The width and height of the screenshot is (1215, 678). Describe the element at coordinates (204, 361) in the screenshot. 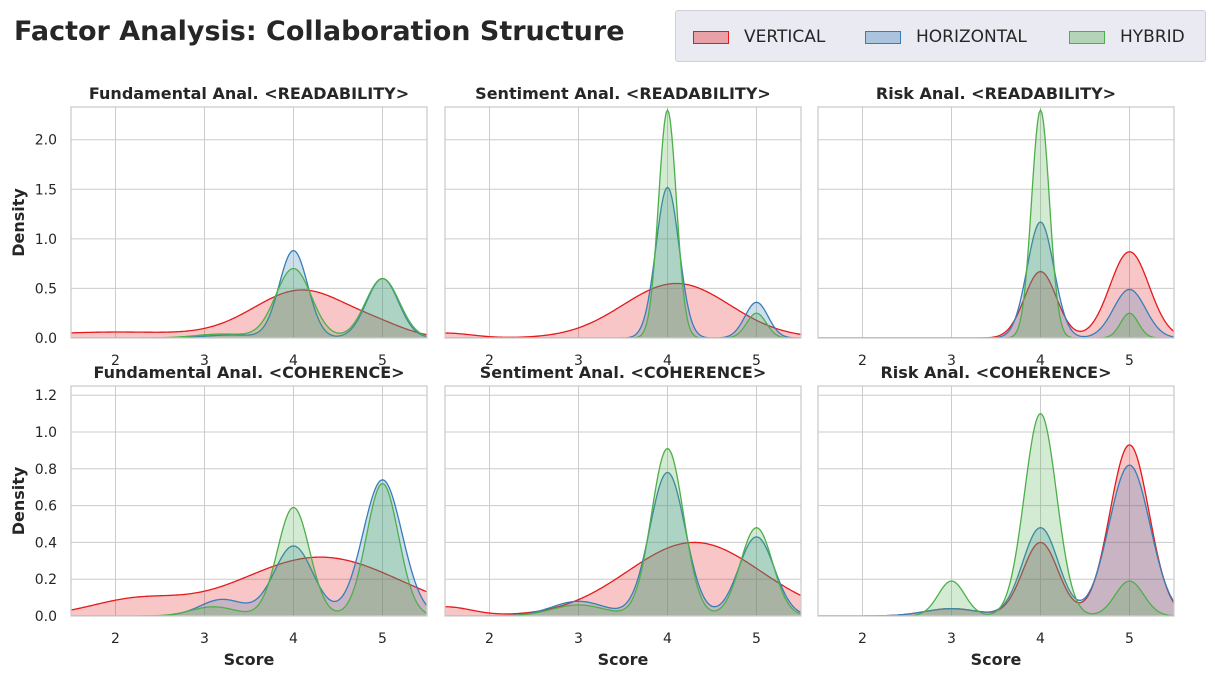

I see `panel-1-xtick-3: 3` at that location.